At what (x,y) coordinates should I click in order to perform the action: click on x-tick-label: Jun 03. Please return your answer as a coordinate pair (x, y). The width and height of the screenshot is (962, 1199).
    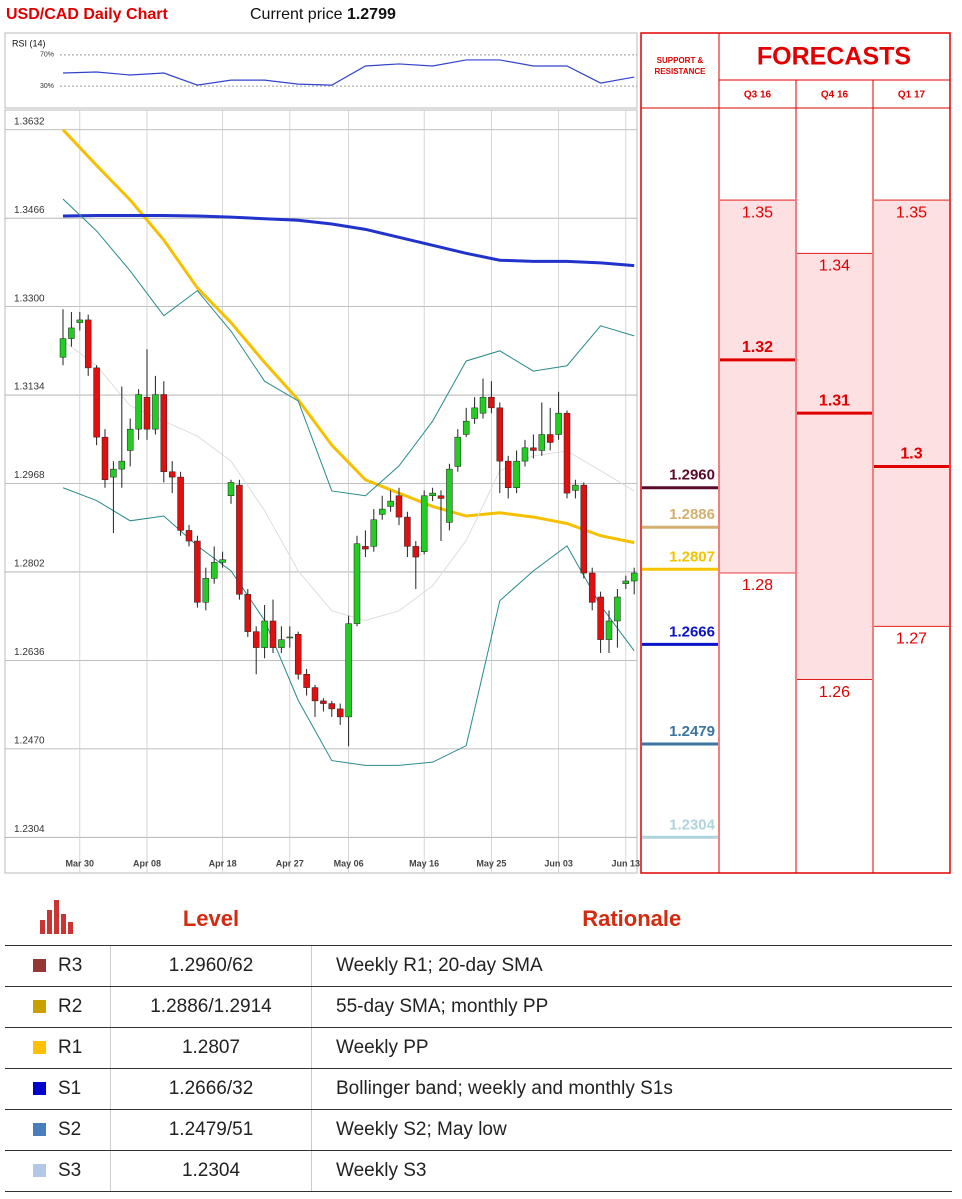
    Looking at the image, I should click on (558, 863).